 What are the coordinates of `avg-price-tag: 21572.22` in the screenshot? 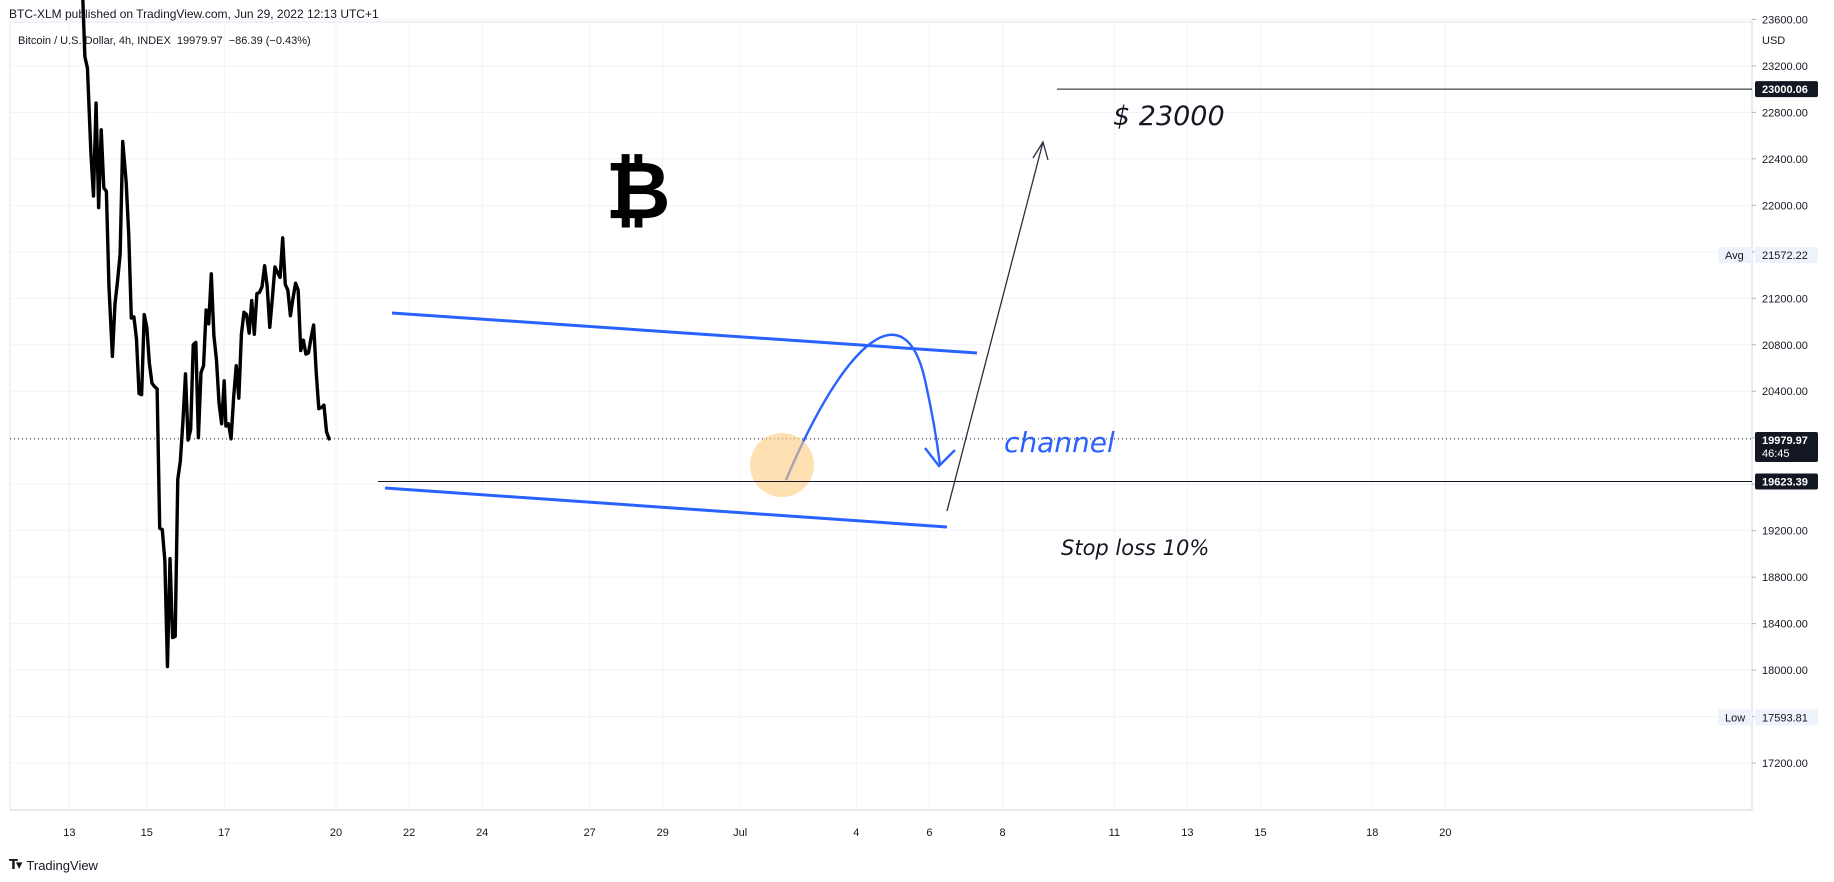 It's located at (1785, 256).